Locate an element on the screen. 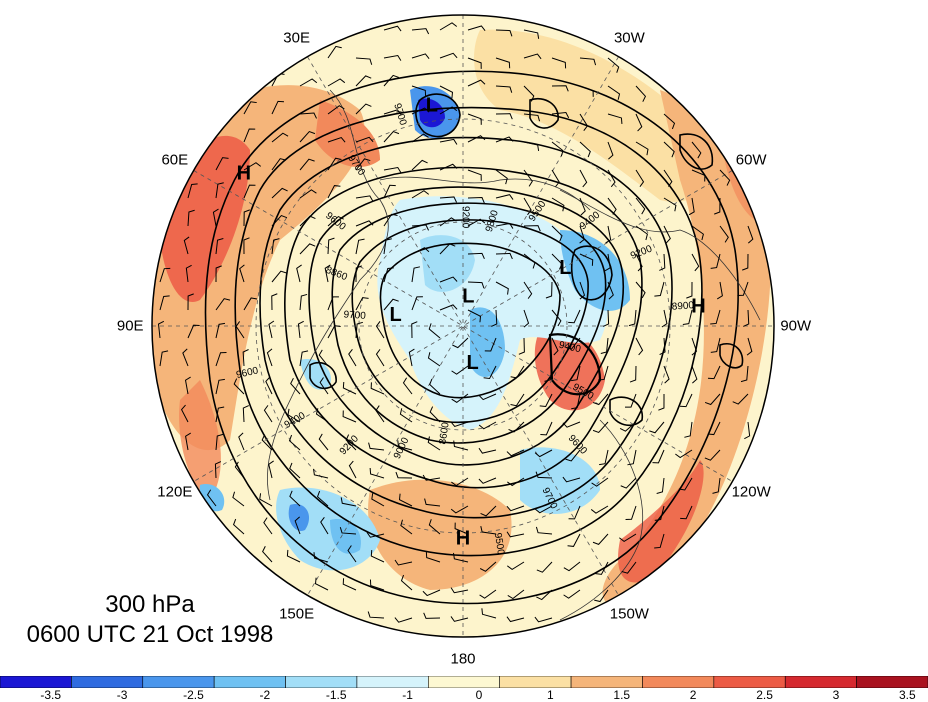 The image size is (928, 702). longitude-label: 120E is located at coordinates (175, 492).